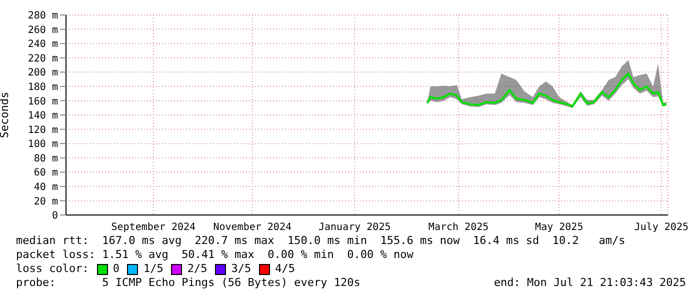 The height and width of the screenshot is (297, 697). Describe the element at coordinates (559, 228) in the screenshot. I see `x-tick-label: May 2025` at that location.